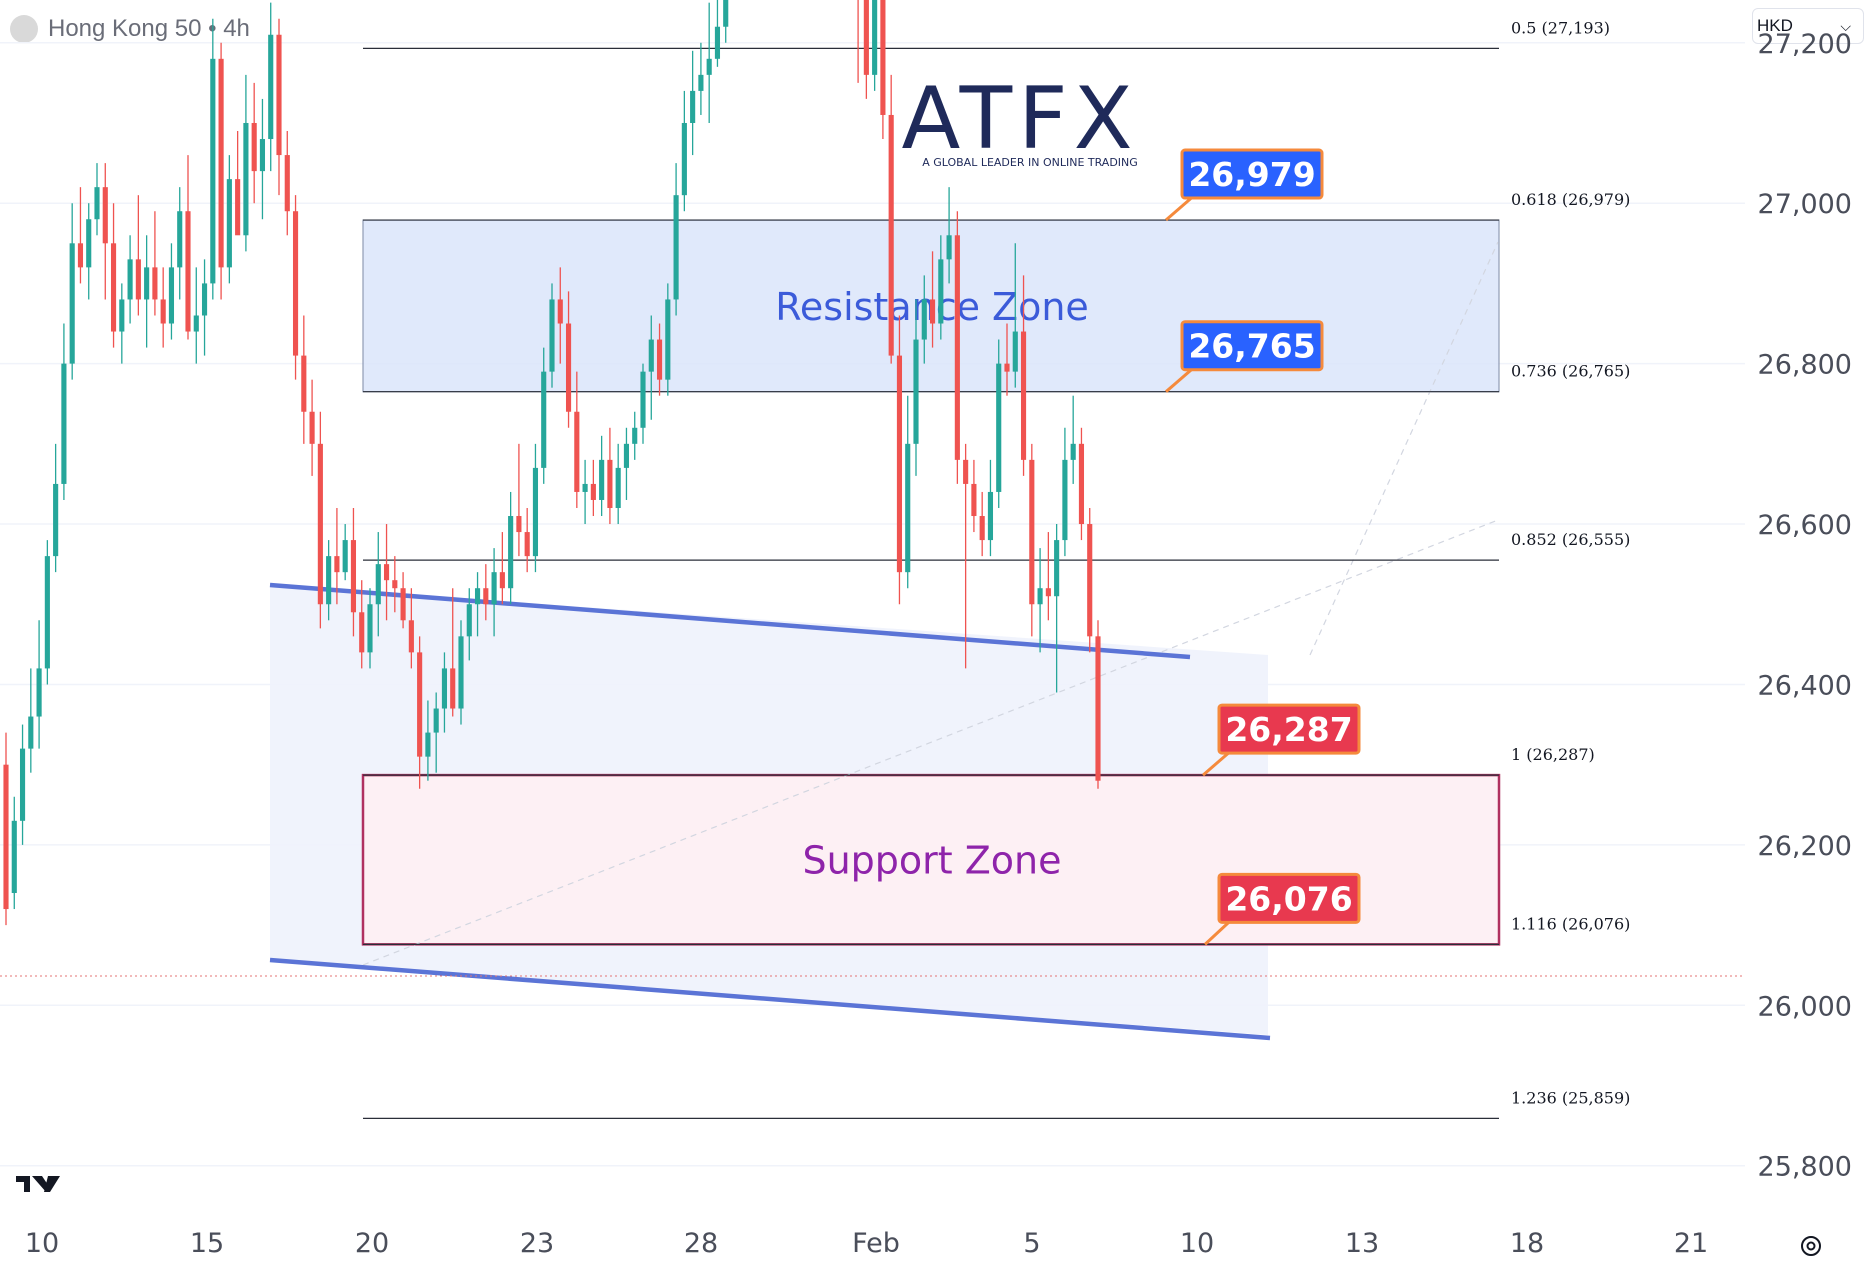 This screenshot has height=1274, width=1876. I want to click on currency-selector: HKD ⌵, so click(1808, 26).